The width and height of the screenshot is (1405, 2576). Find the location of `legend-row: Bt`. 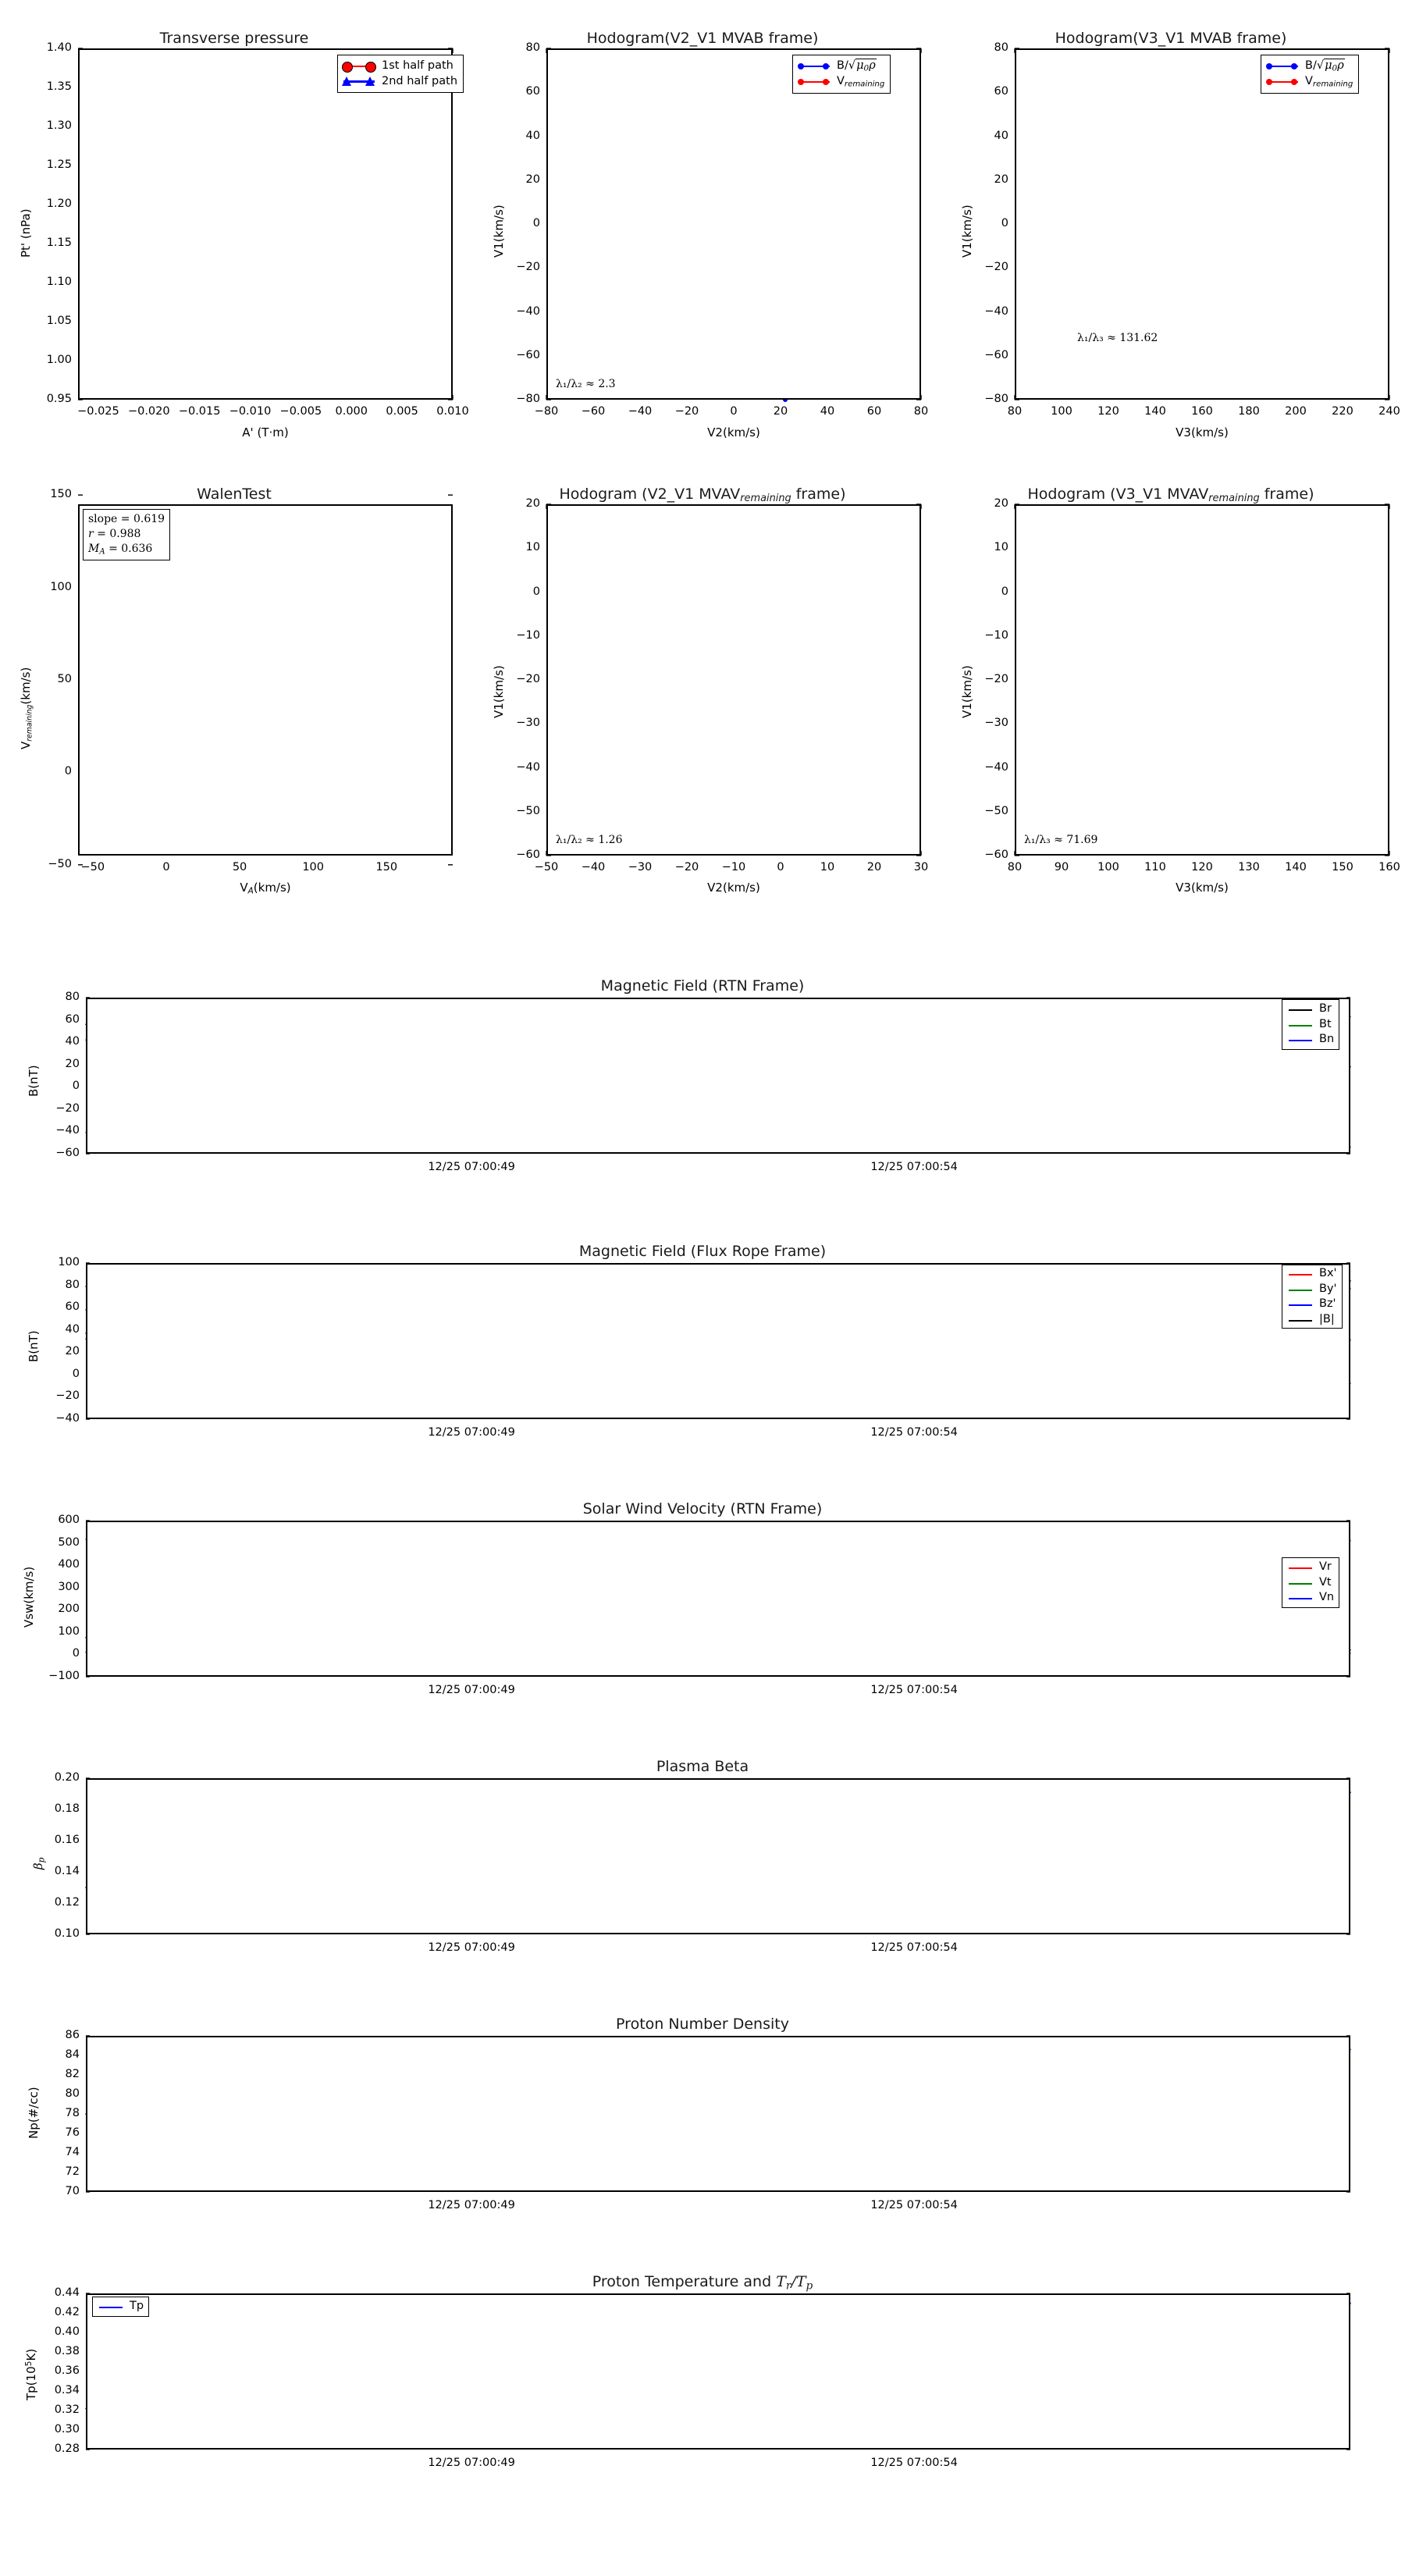

legend-row: Bt is located at coordinates (1310, 1025).